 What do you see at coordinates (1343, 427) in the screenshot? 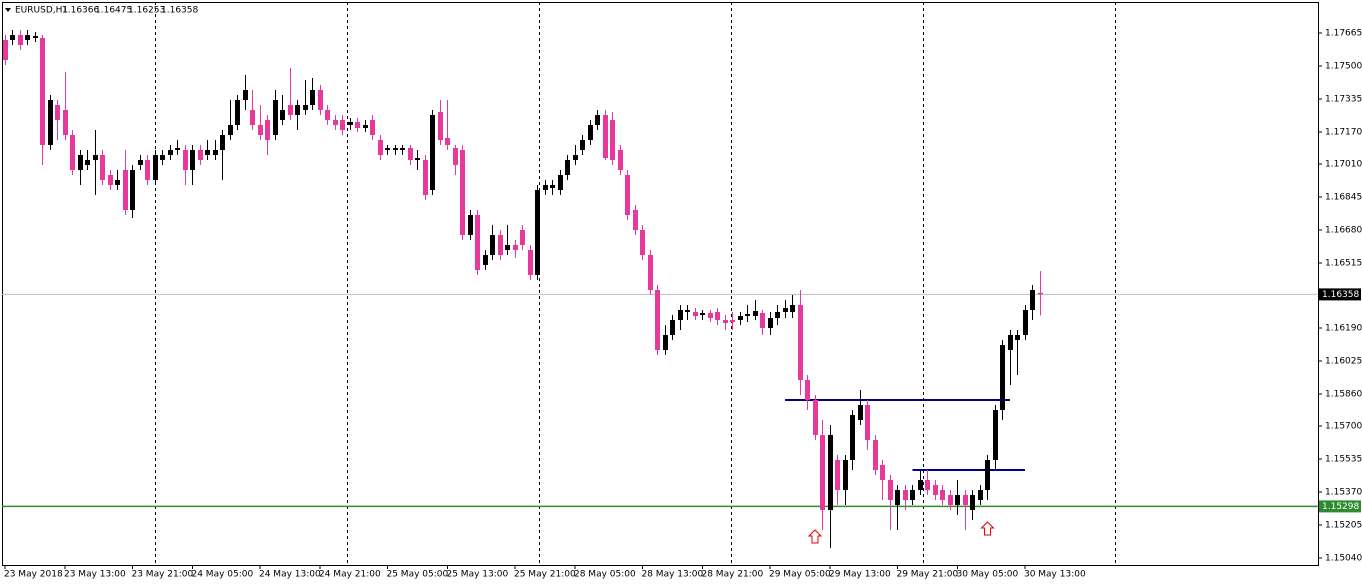
I see `y-tick-label: 1.15700` at bounding box center [1343, 427].